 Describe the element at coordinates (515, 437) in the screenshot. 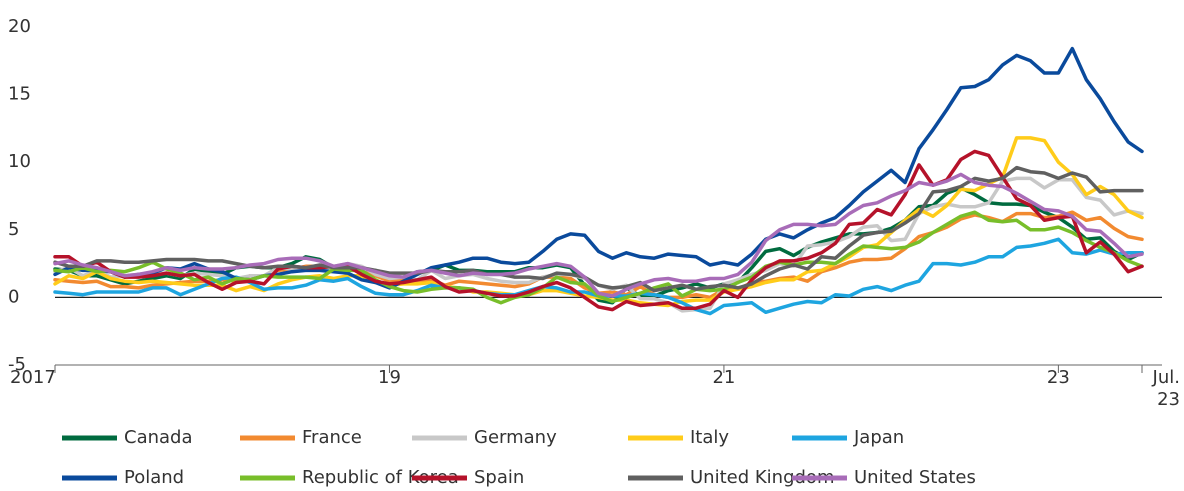

I see `legend-label: Germany` at that location.